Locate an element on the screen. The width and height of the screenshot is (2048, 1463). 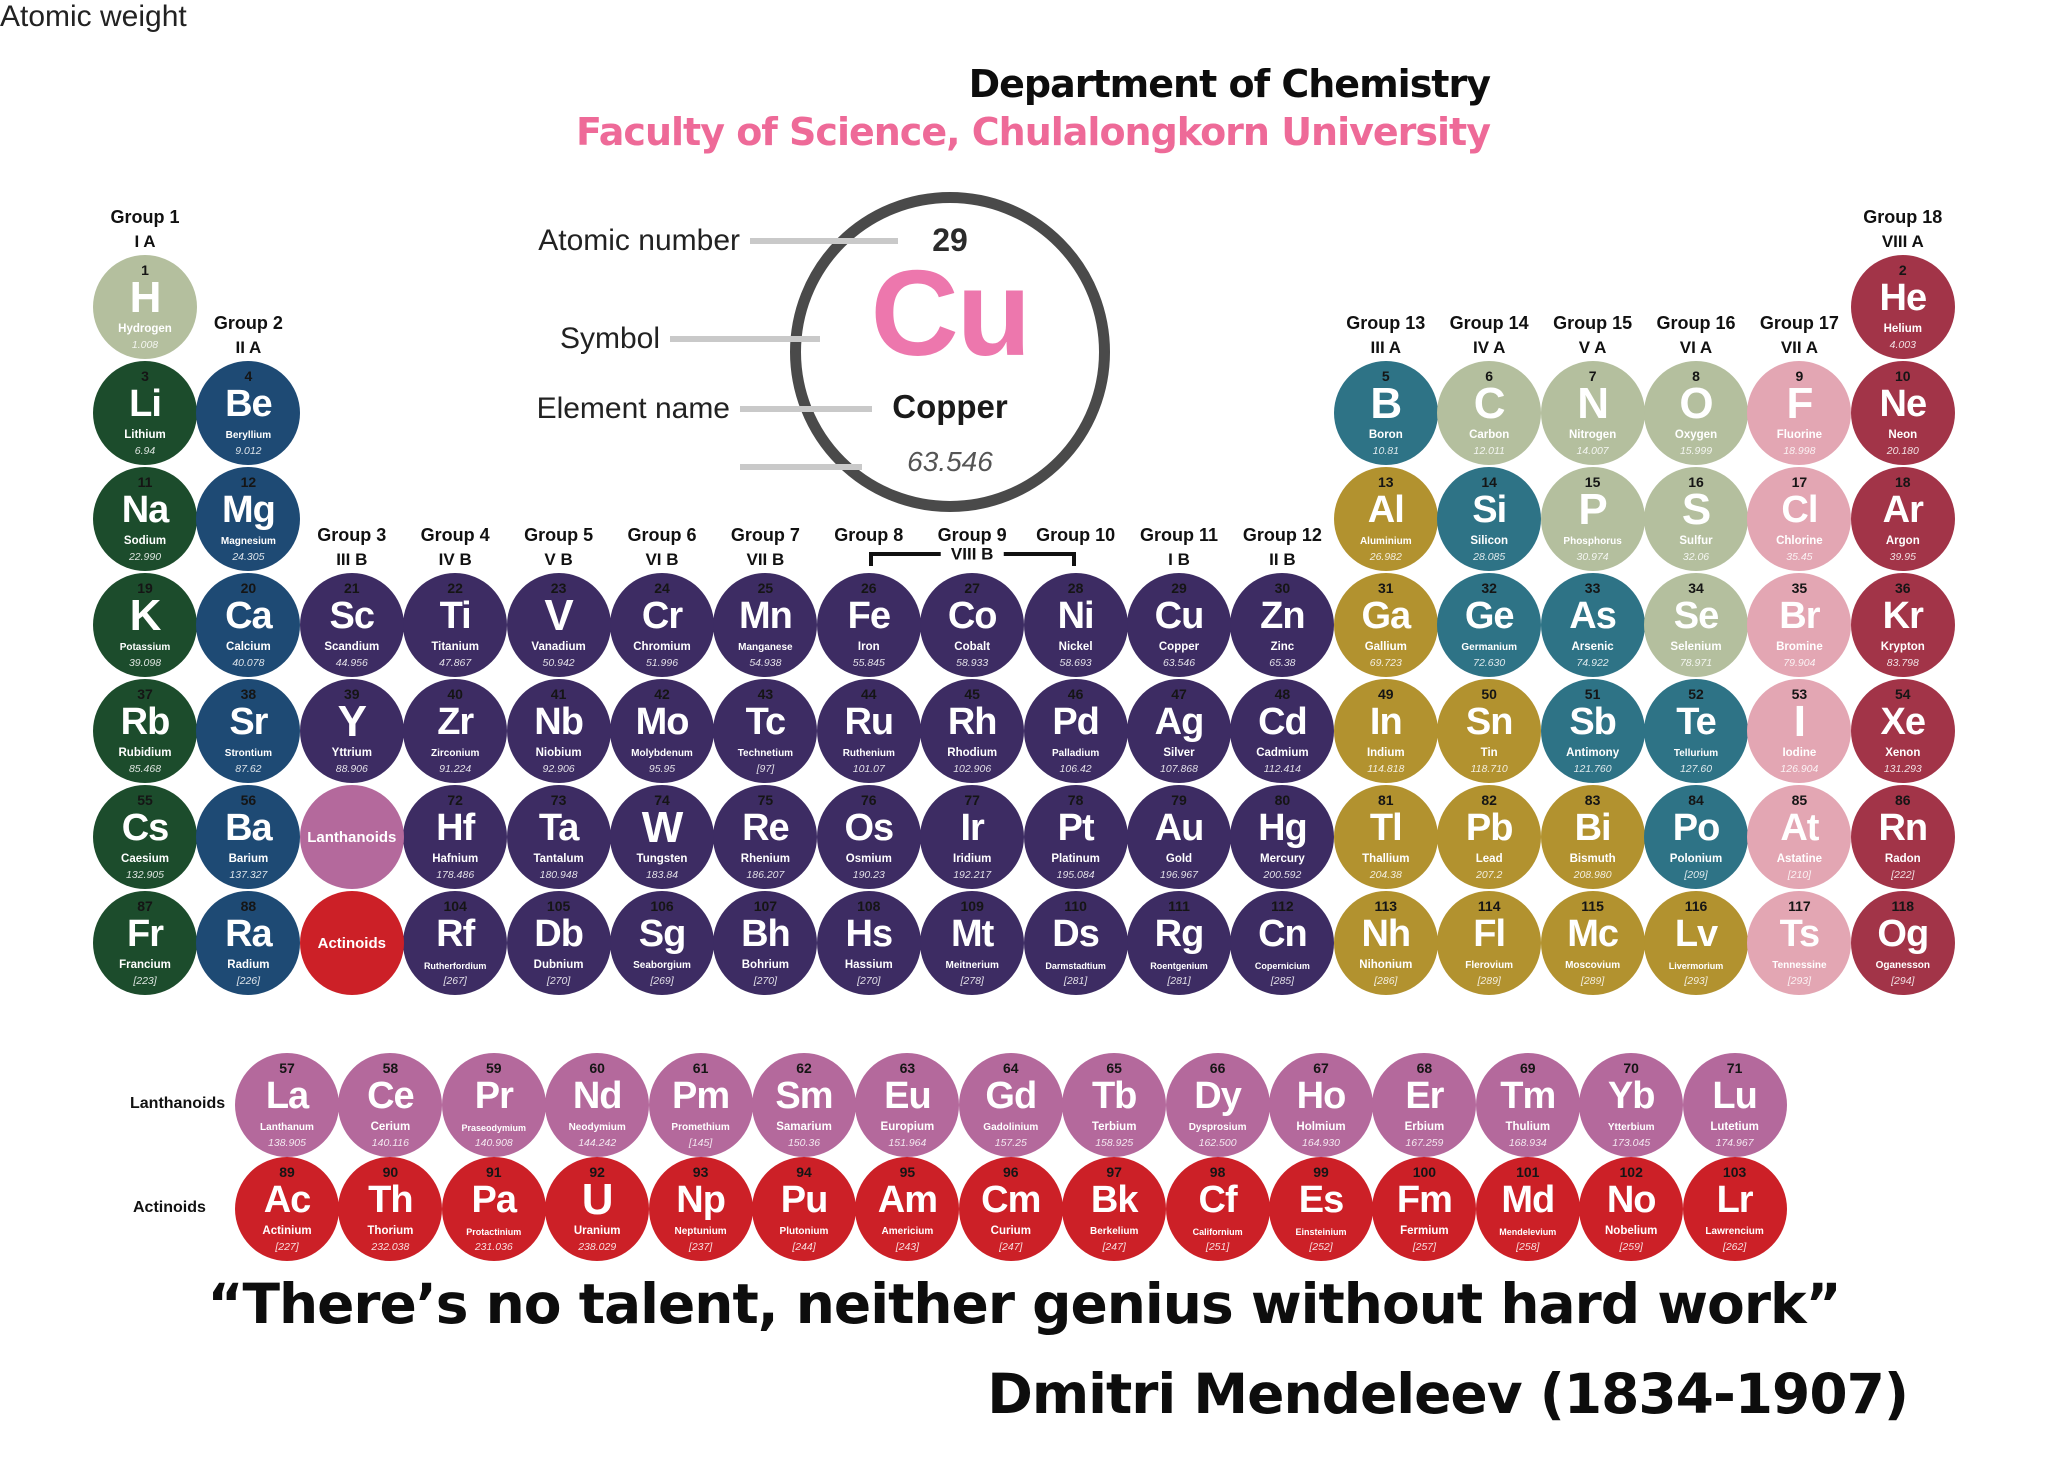
atomic-weight: 9.012 is located at coordinates (248, 451).